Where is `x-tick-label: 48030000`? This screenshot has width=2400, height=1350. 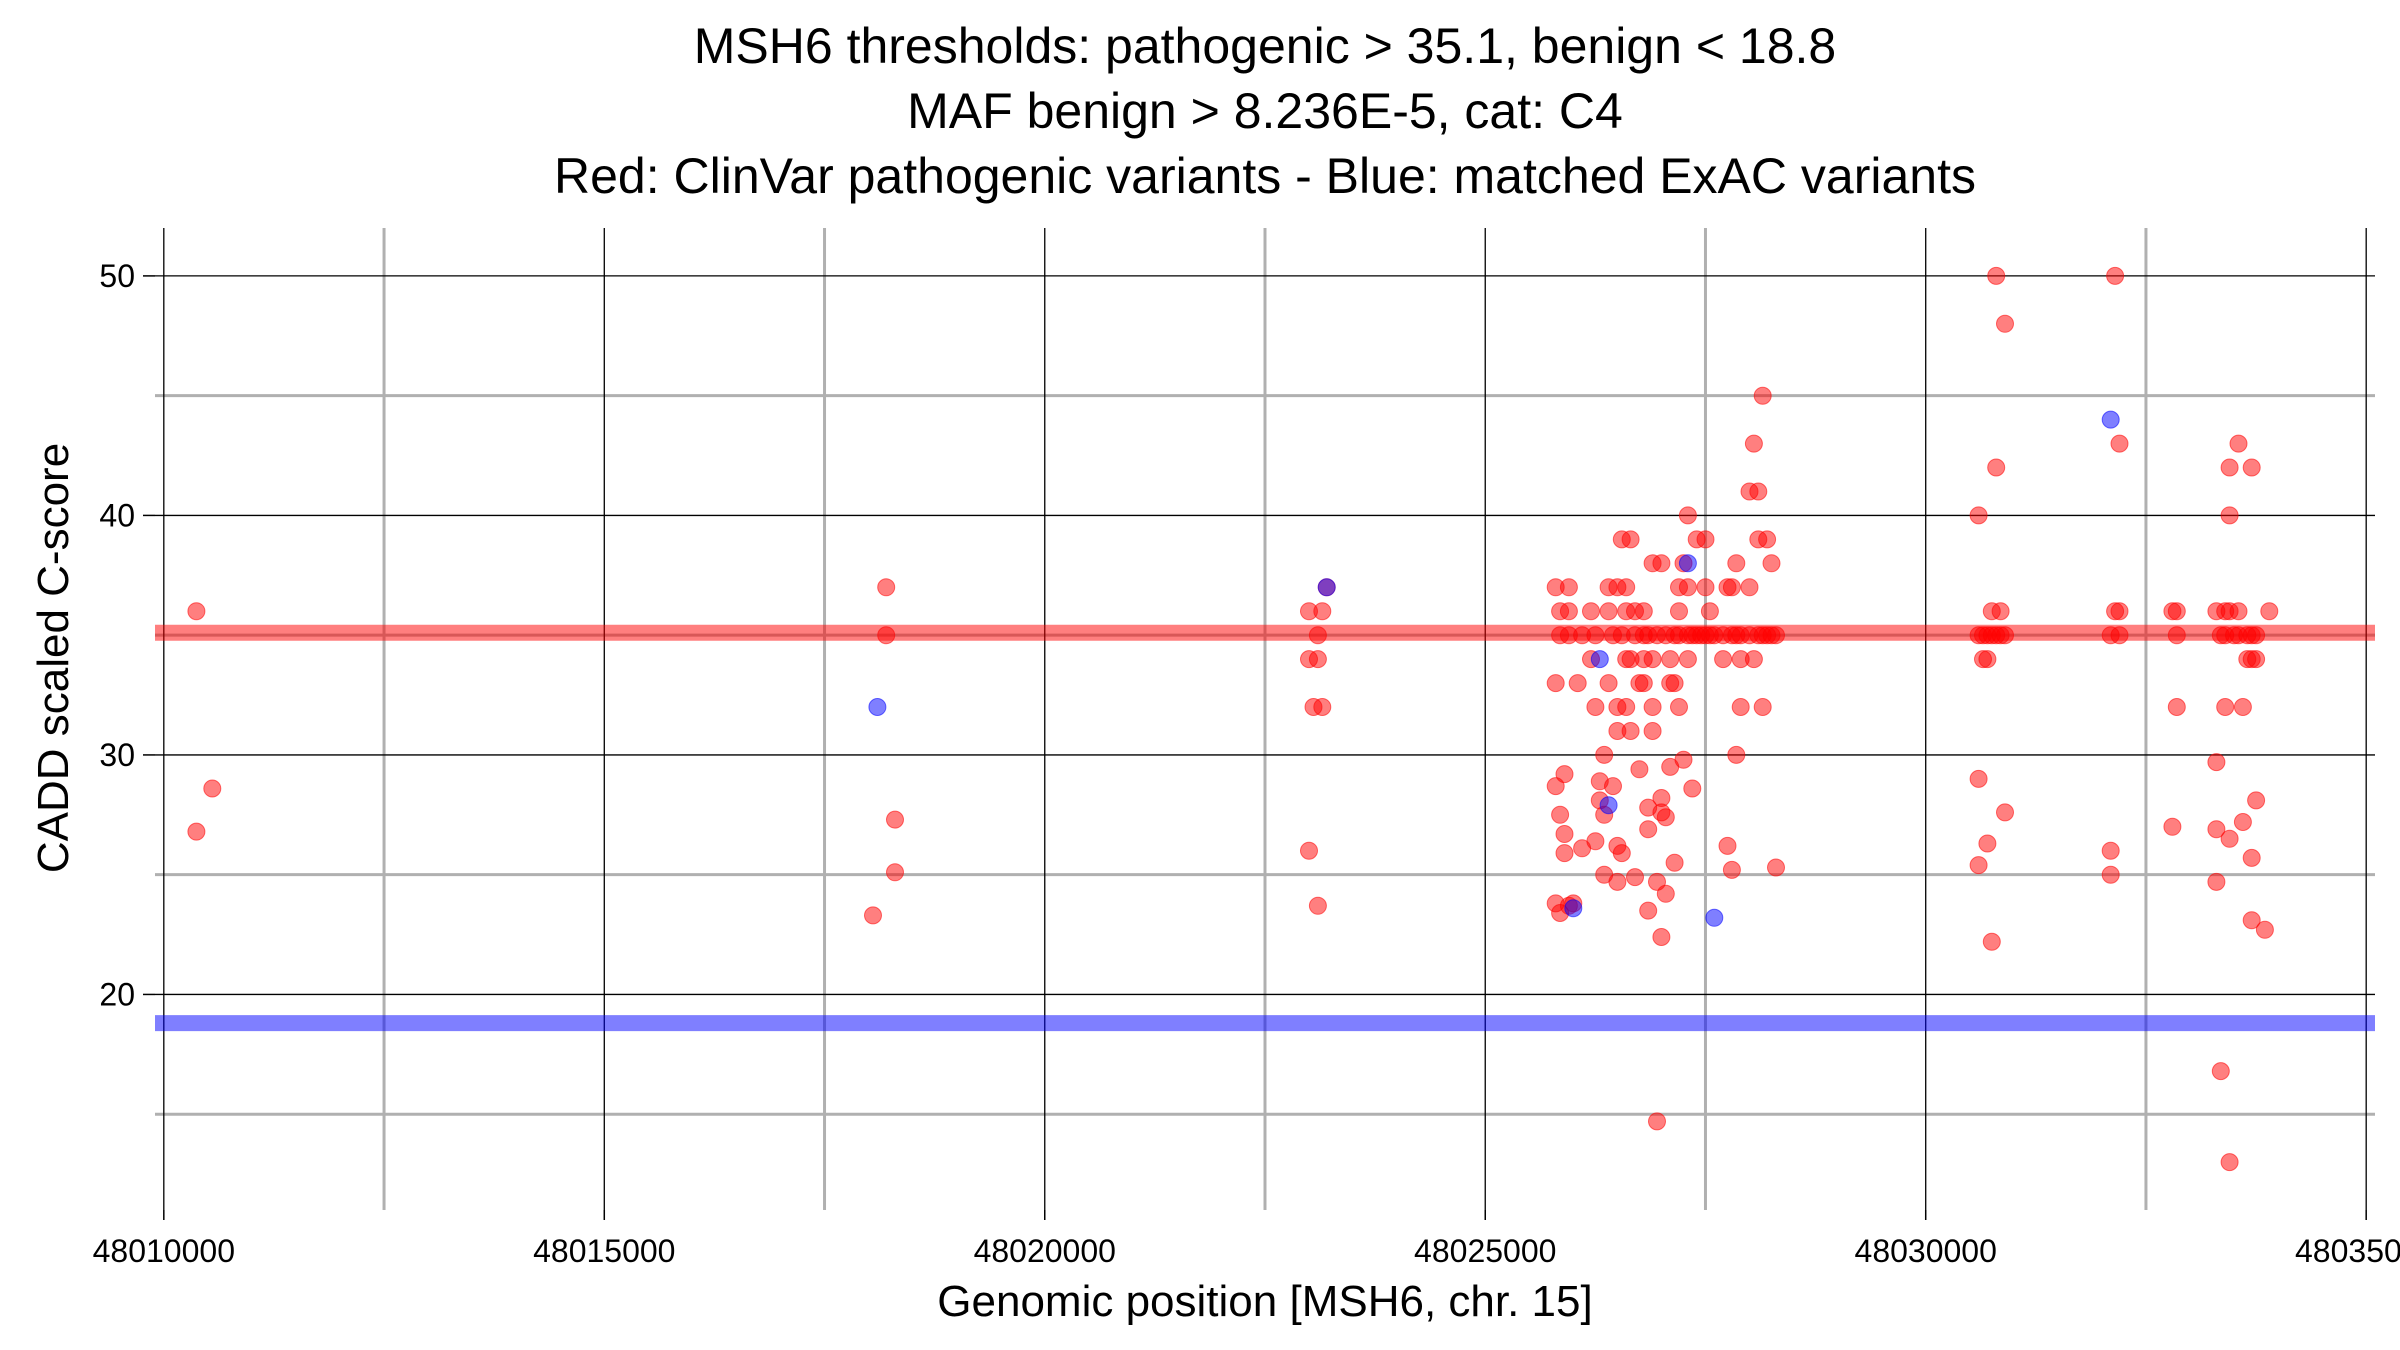
x-tick-label: 48030000 is located at coordinates (1926, 1251).